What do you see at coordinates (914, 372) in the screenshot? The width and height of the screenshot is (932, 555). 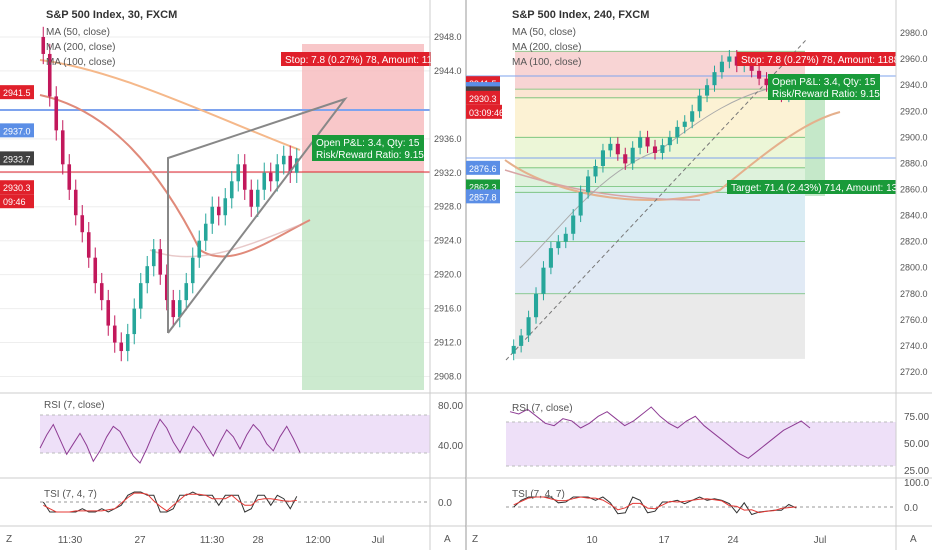 I see `right-y-tick: 2720.0` at bounding box center [914, 372].